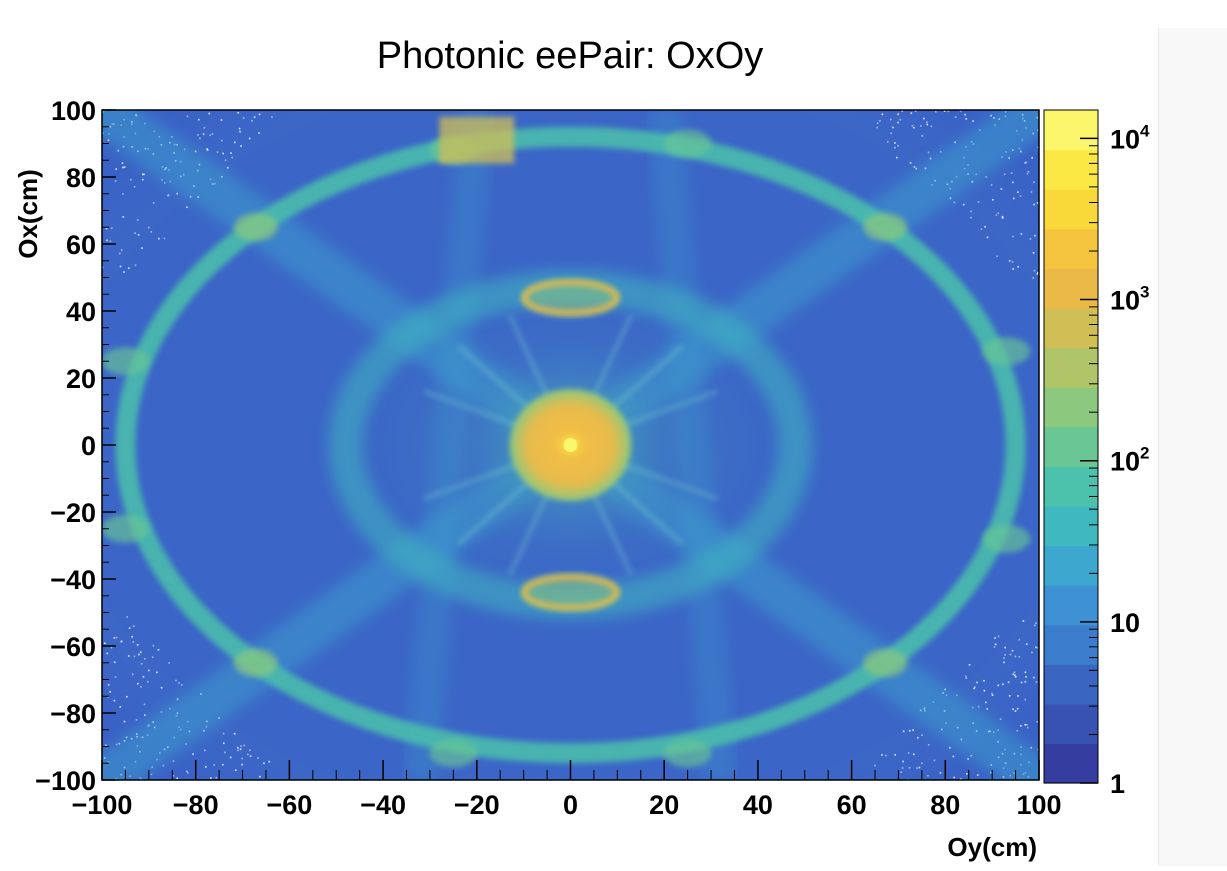  I want to click on x-tick-label: −80, so click(196, 805).